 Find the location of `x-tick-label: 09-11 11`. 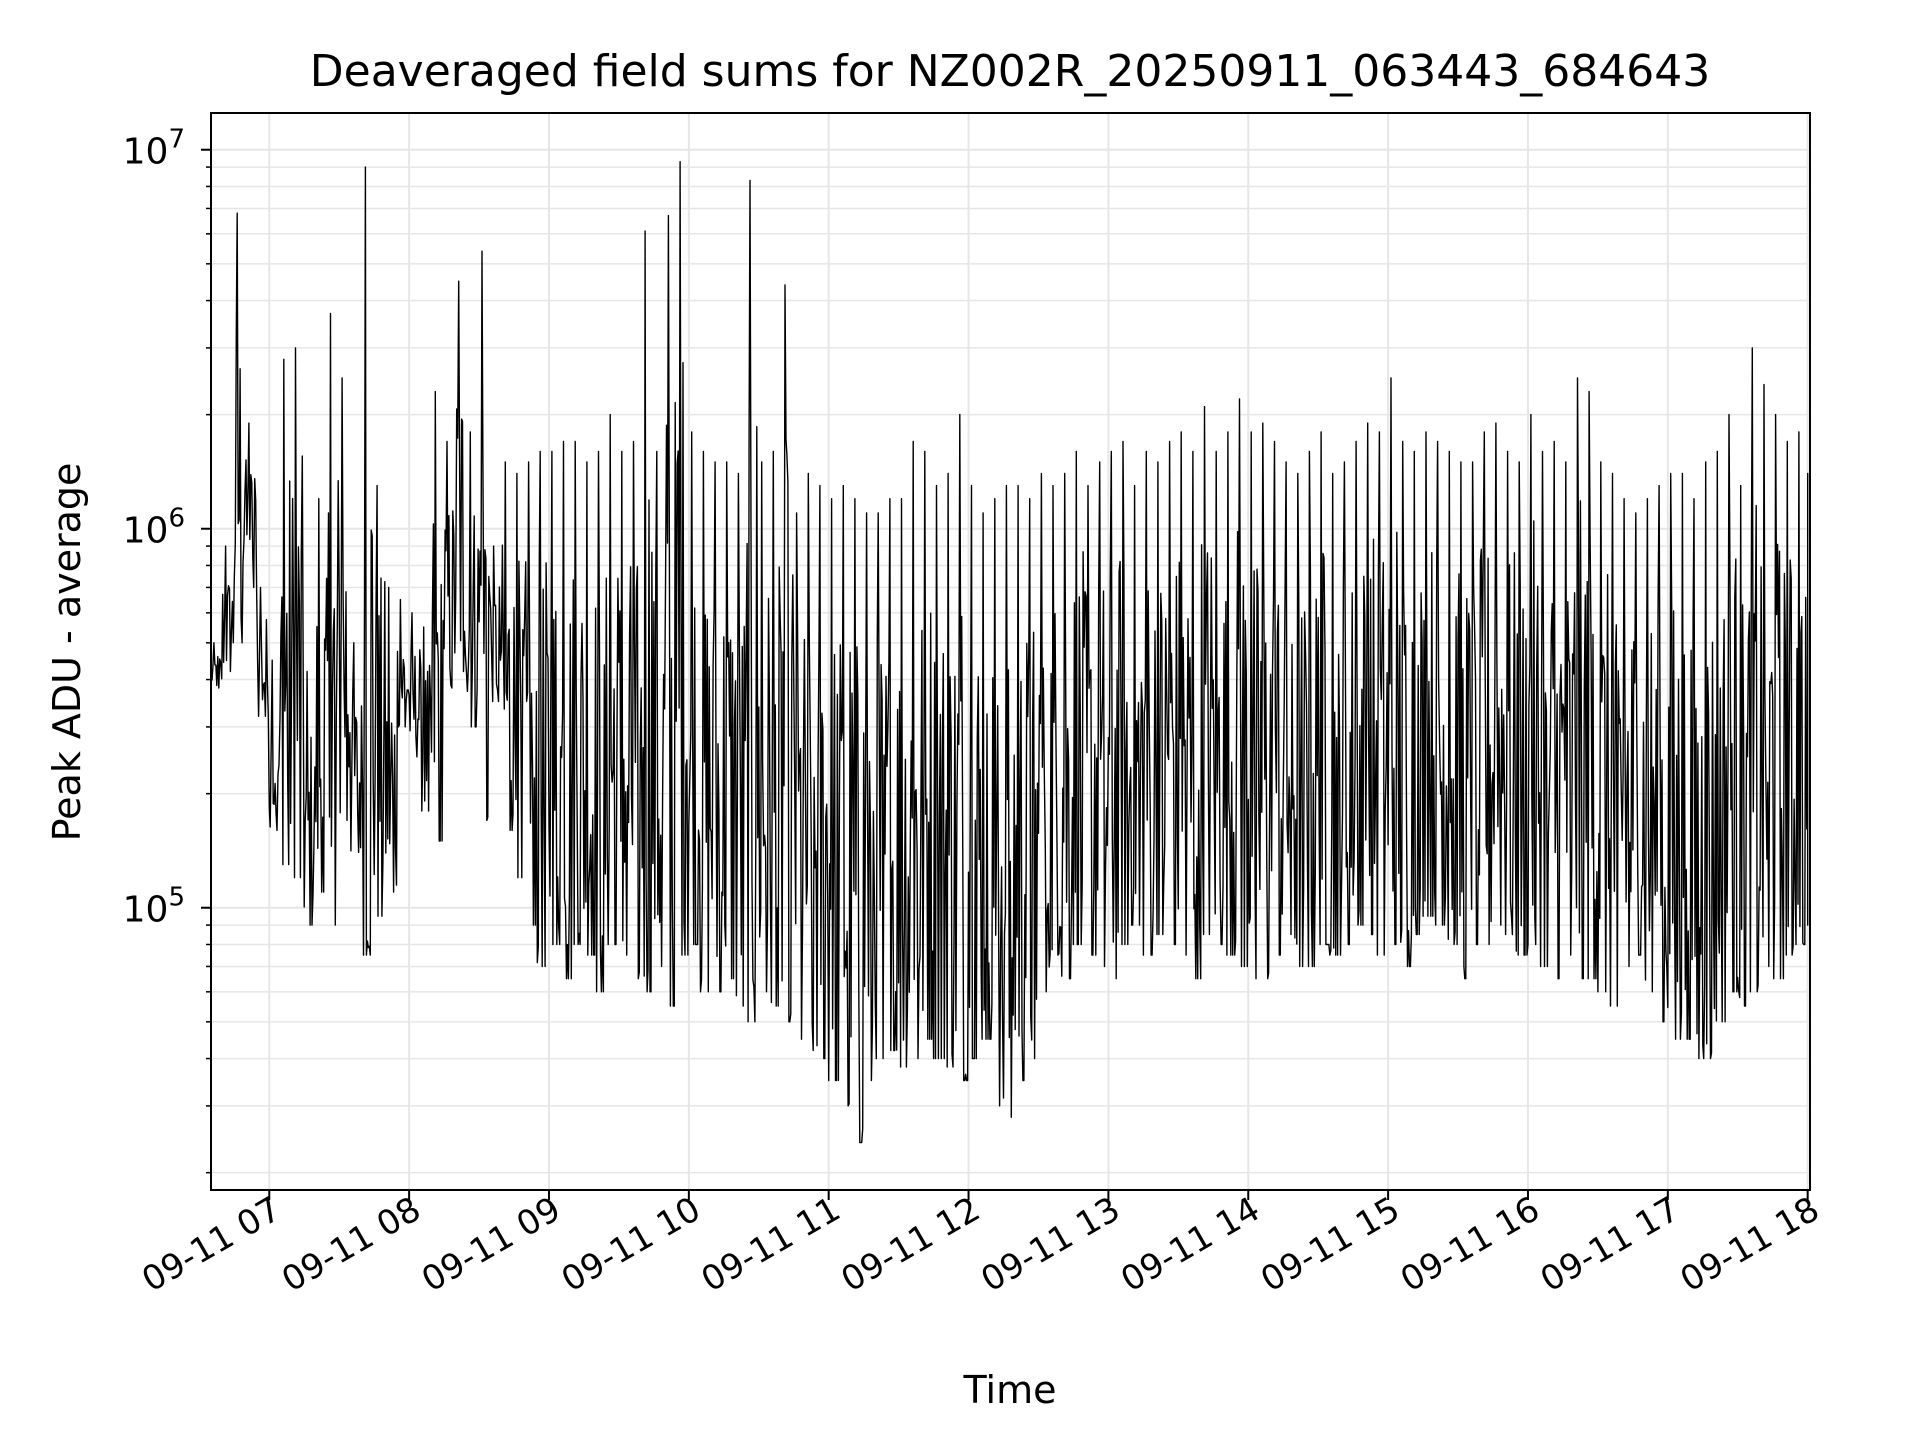

x-tick-label: 09-11 11 is located at coordinates (771, 1244).